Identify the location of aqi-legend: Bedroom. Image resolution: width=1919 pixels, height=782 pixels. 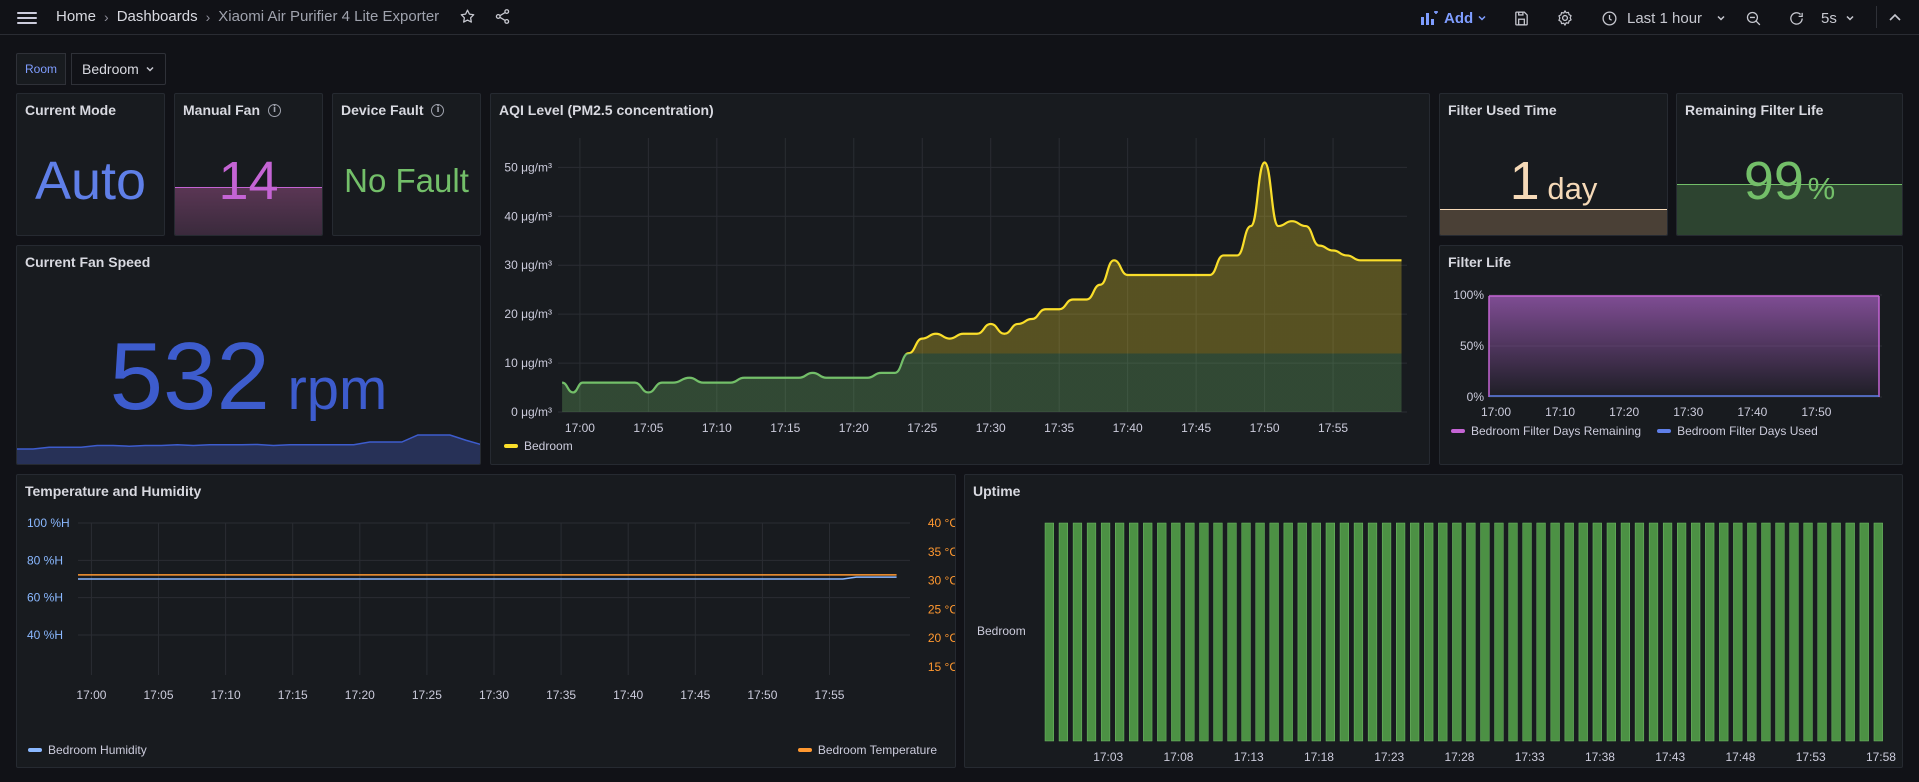
(538, 446).